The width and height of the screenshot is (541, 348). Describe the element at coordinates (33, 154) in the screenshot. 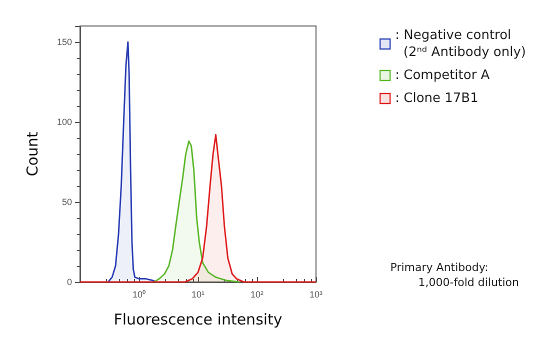

I see `y-axis-title: Count` at that location.